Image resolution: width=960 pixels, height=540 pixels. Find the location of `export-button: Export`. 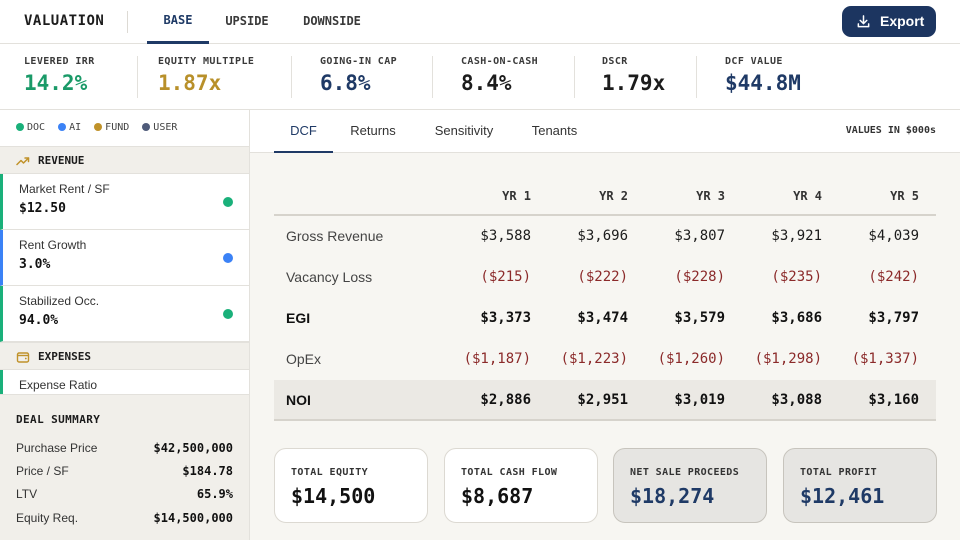

export-button: Export is located at coordinates (889, 21).